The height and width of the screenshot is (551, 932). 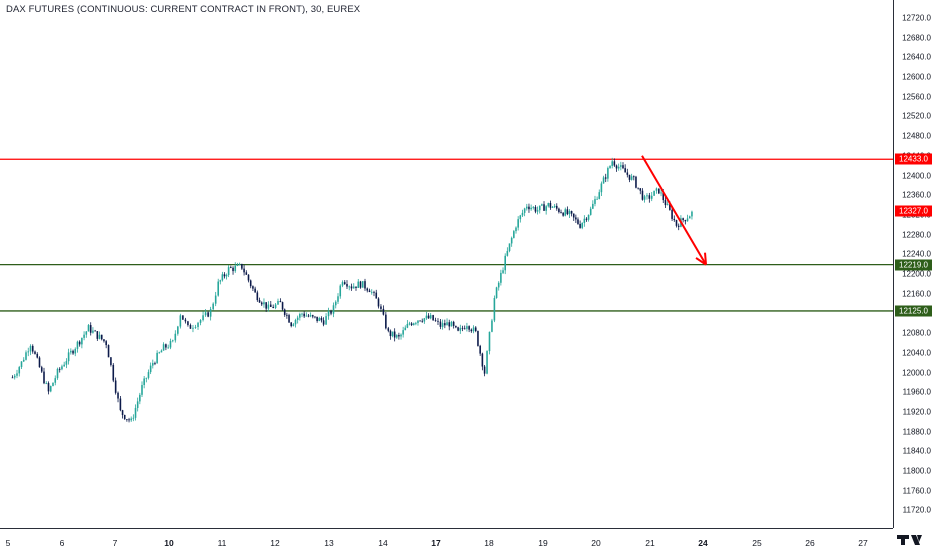 What do you see at coordinates (916, 491) in the screenshot?
I see `price-tick-label: 11760.0` at bounding box center [916, 491].